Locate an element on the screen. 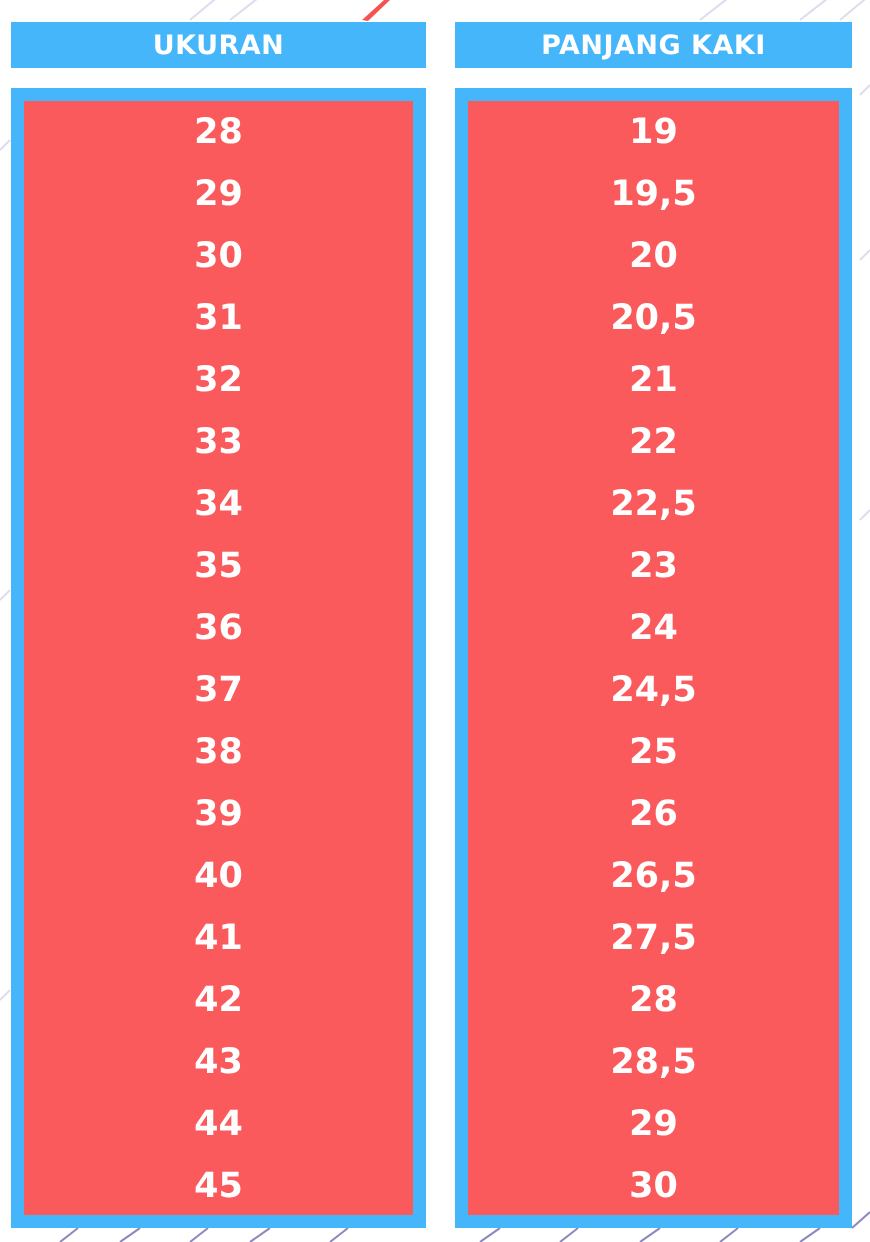  size-value: 29 is located at coordinates (218, 194).